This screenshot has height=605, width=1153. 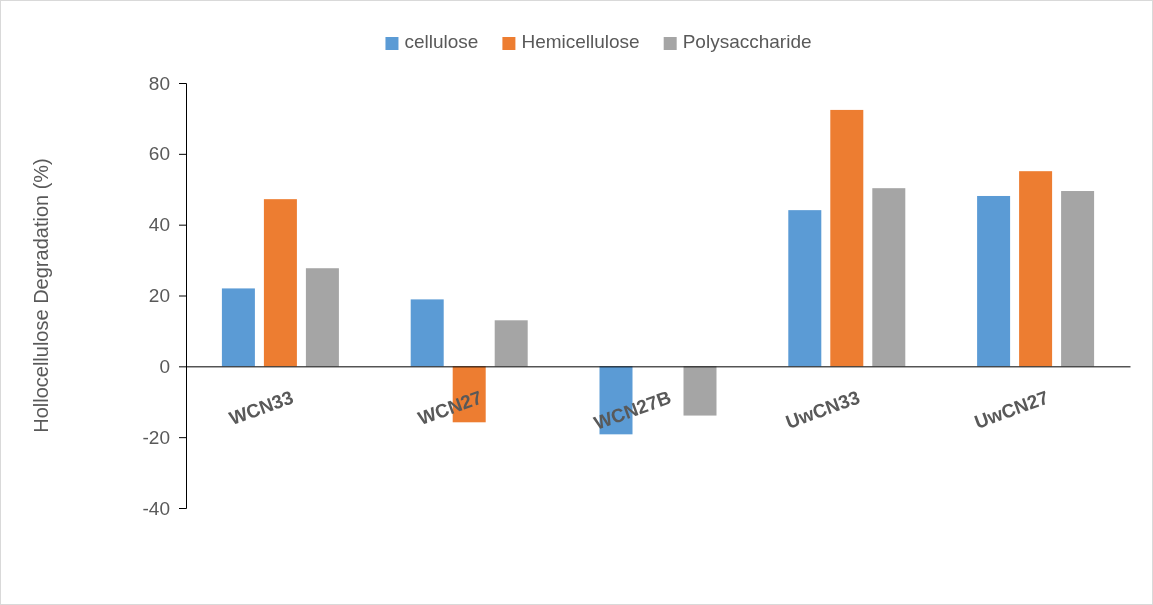 What do you see at coordinates (747, 41) in the screenshot?
I see `legend-label: Polysaccharide` at bounding box center [747, 41].